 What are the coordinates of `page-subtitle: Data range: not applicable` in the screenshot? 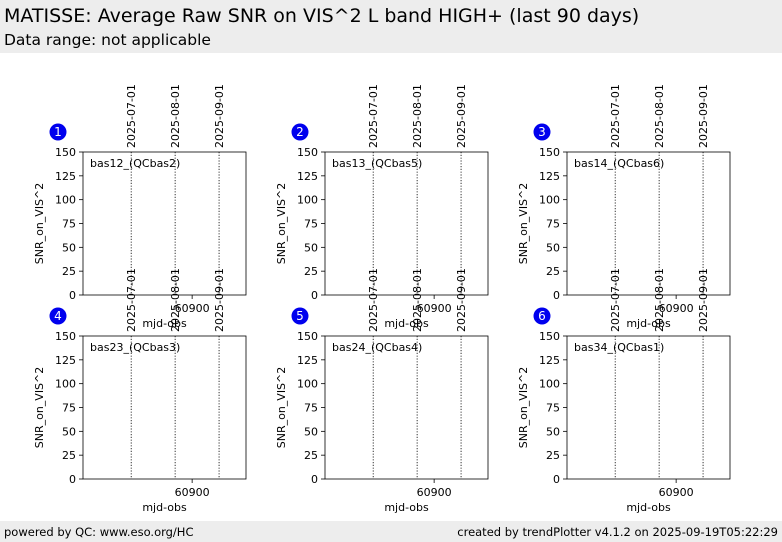 It's located at (107, 40).